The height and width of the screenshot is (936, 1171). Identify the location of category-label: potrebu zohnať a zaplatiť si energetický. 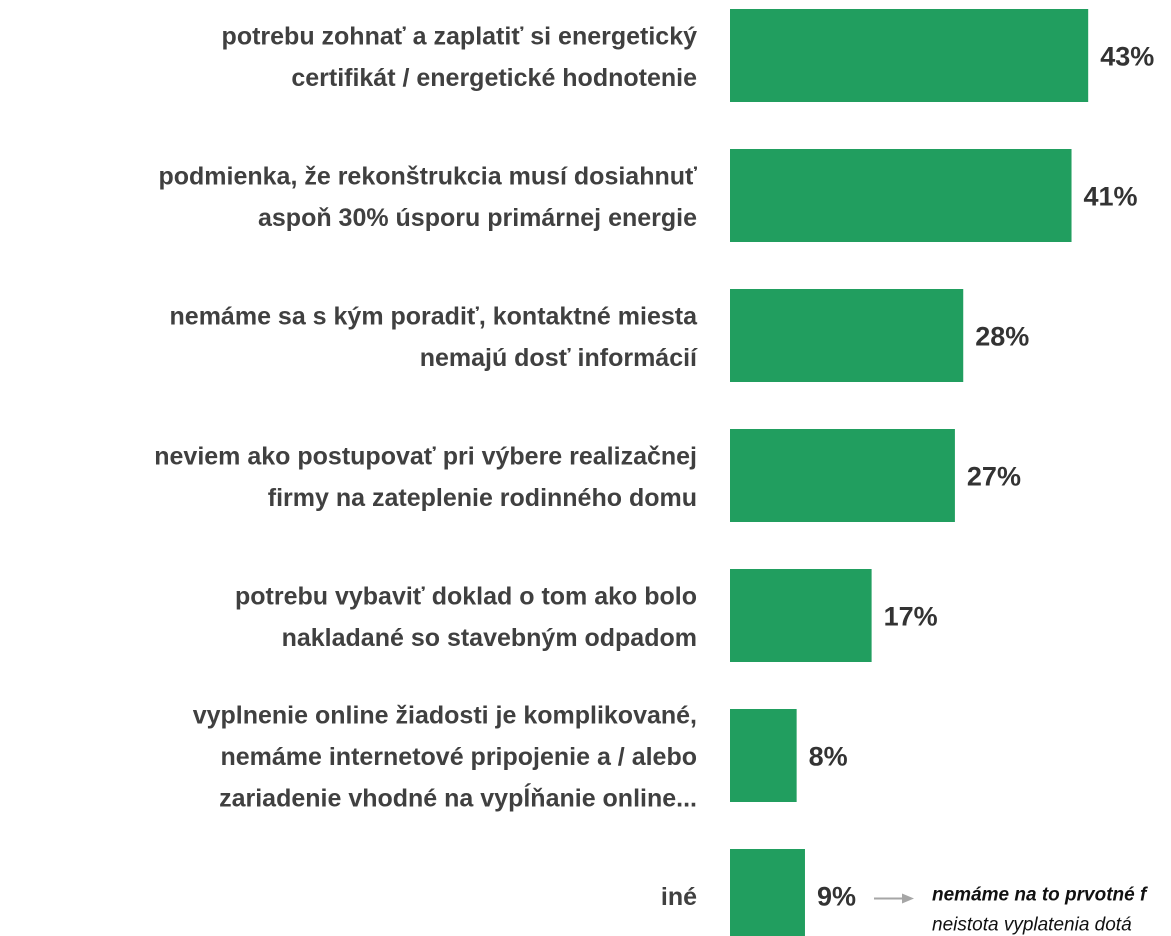
(460, 36).